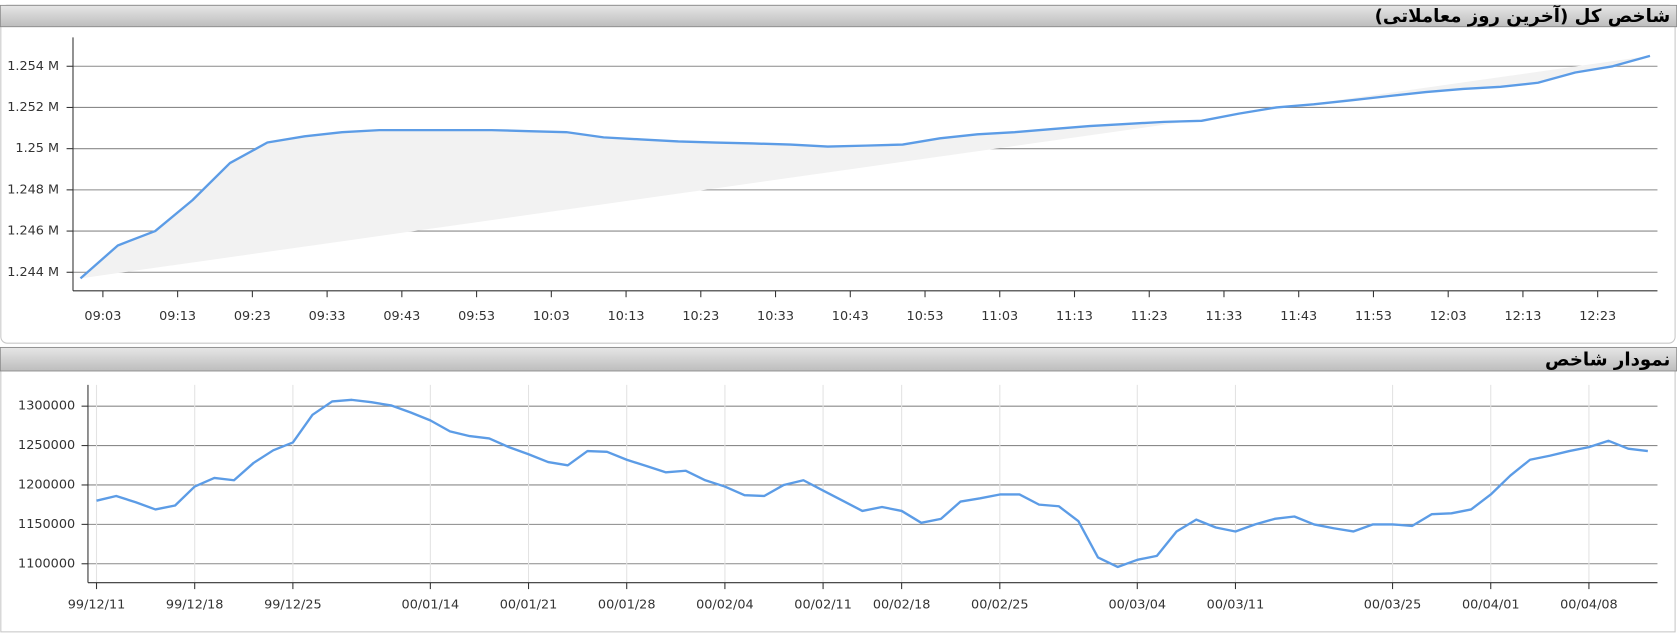 The height and width of the screenshot is (634, 1677). What do you see at coordinates (1607, 359) in the screenshot?
I see `chart-title: نمودار شاخص` at bounding box center [1607, 359].